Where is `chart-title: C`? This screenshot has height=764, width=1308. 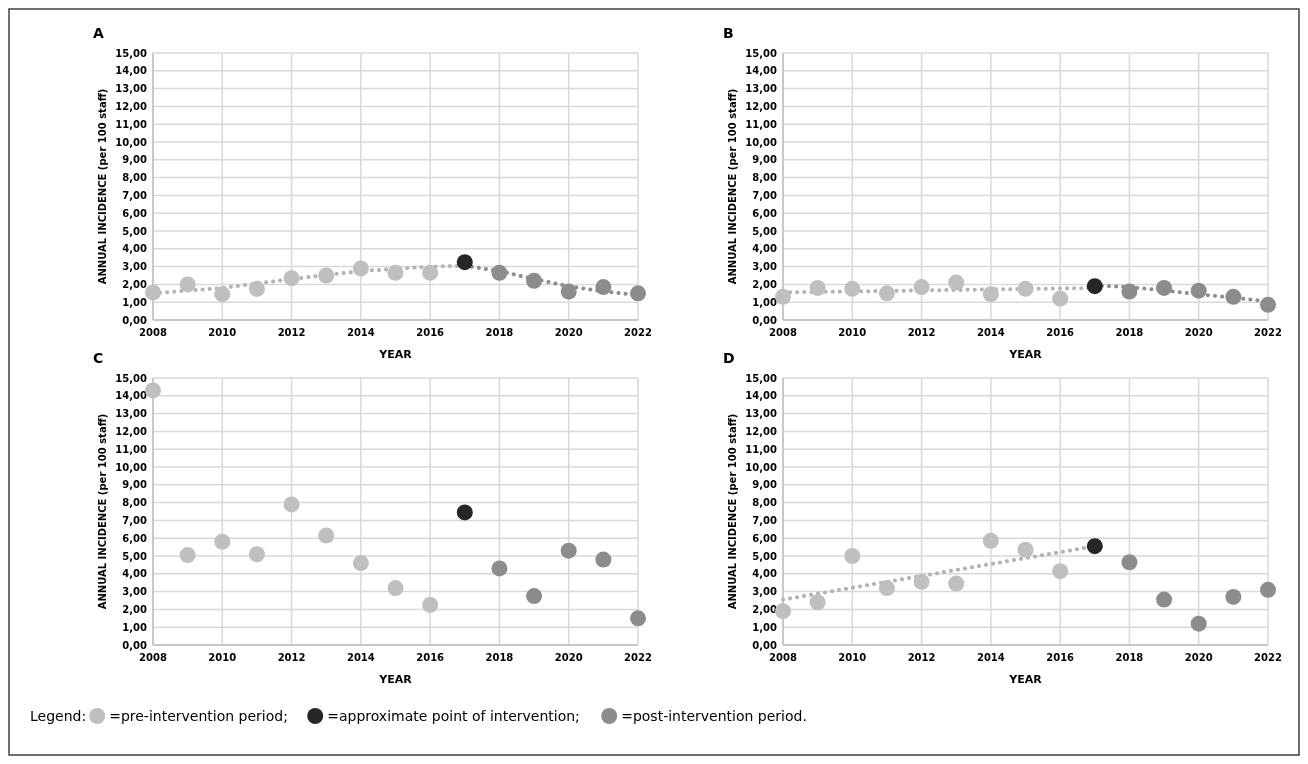 chart-title: C is located at coordinates (98, 358).